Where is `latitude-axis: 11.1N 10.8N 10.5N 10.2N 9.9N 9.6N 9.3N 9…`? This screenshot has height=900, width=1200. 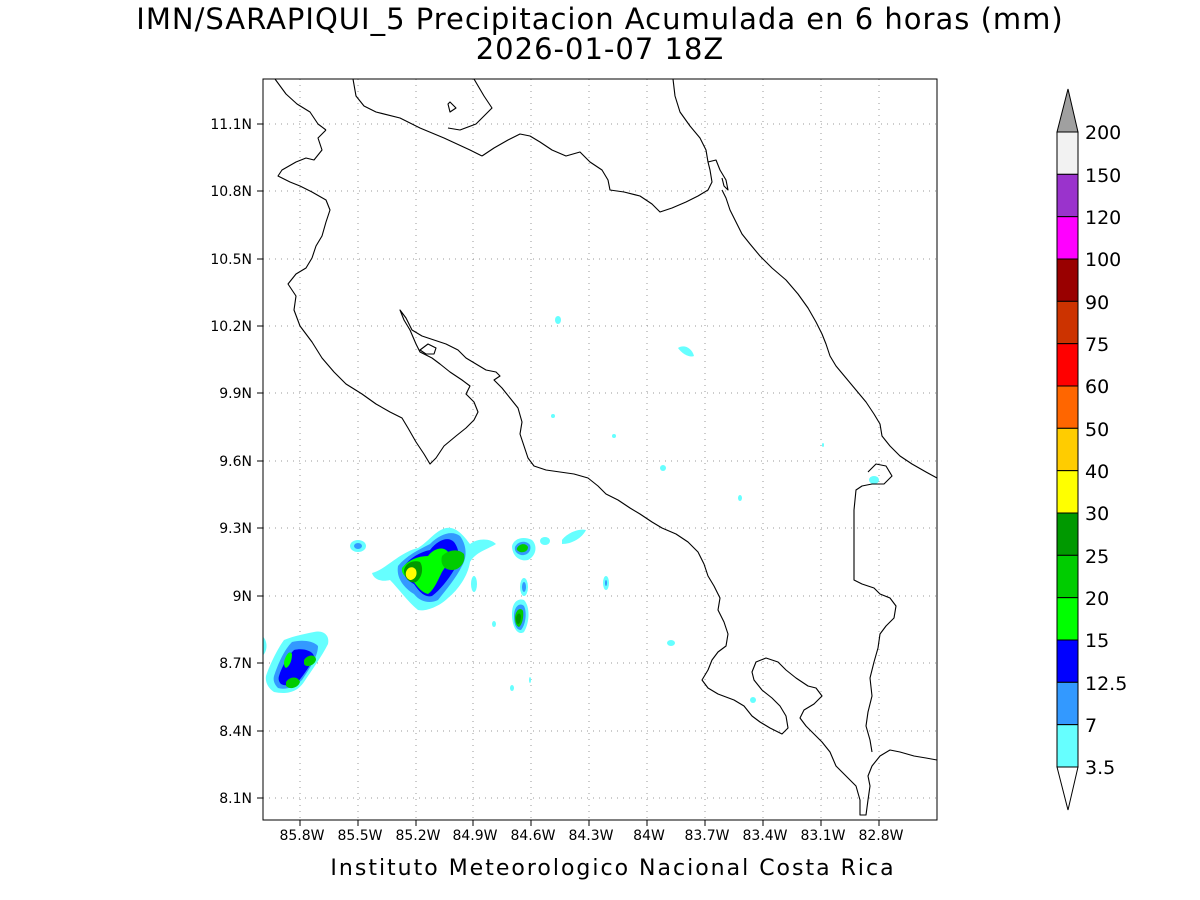
latitude-axis: 11.1N 10.8N 10.5N 10.2N 9.9N 9.6N 9.3N 9… is located at coordinates (236, 462).